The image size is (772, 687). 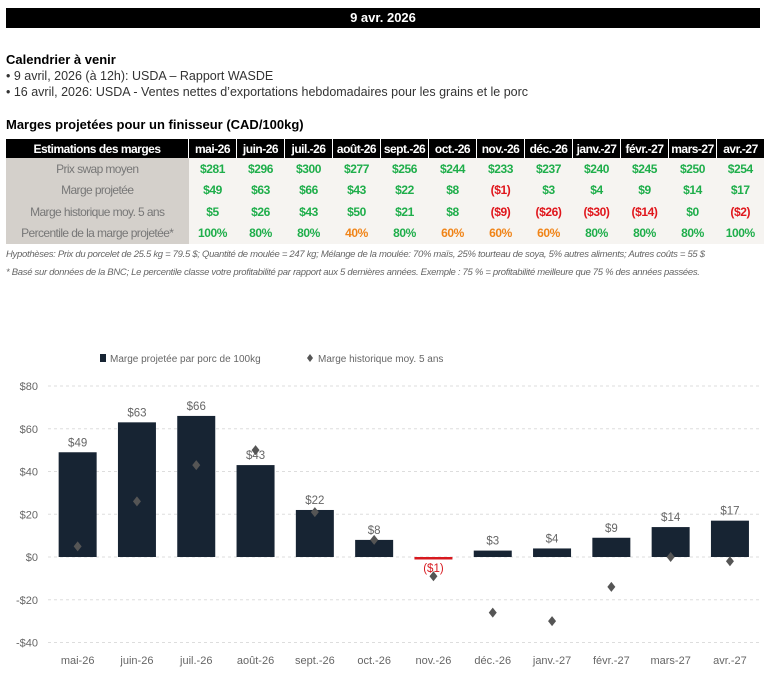 I want to click on legend-bar-swatch, so click(x=103, y=358).